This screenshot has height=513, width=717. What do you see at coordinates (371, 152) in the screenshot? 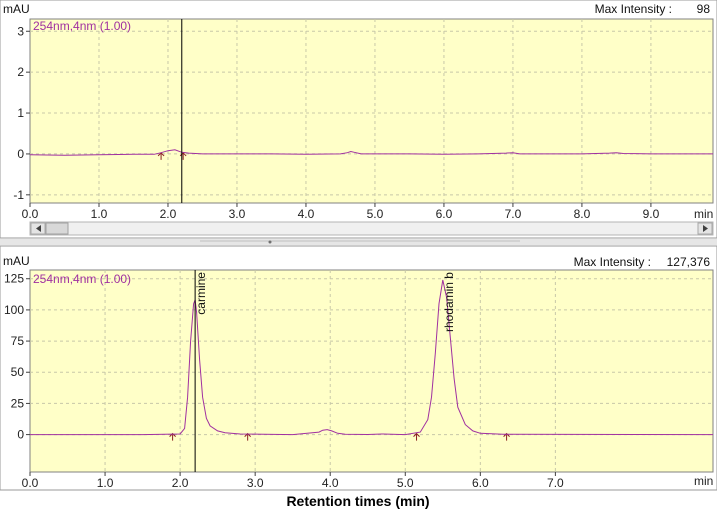
I see `panel-top-trace-254nm` at bounding box center [371, 152].